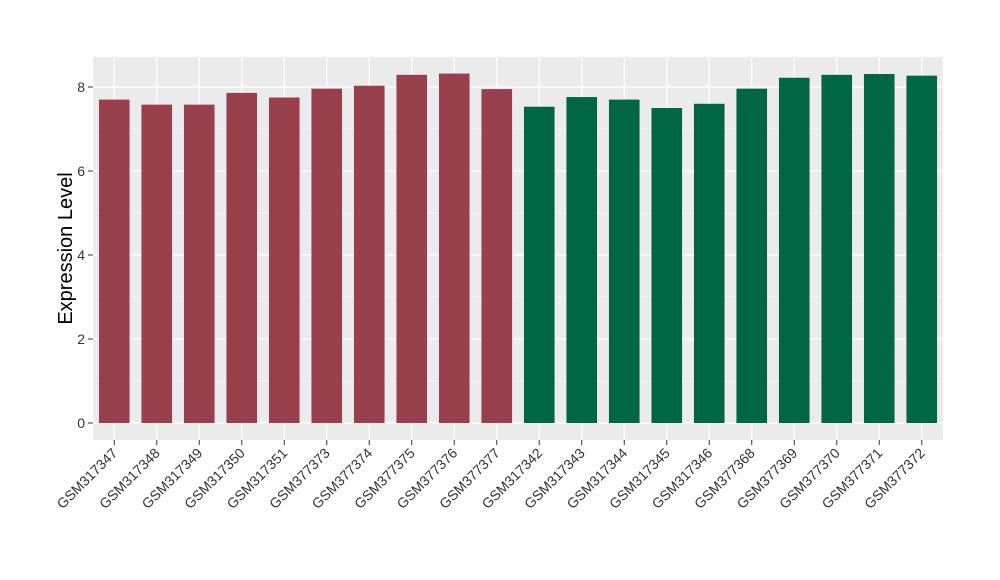  What do you see at coordinates (81, 171) in the screenshot?
I see `y-tick-label: 6` at bounding box center [81, 171].